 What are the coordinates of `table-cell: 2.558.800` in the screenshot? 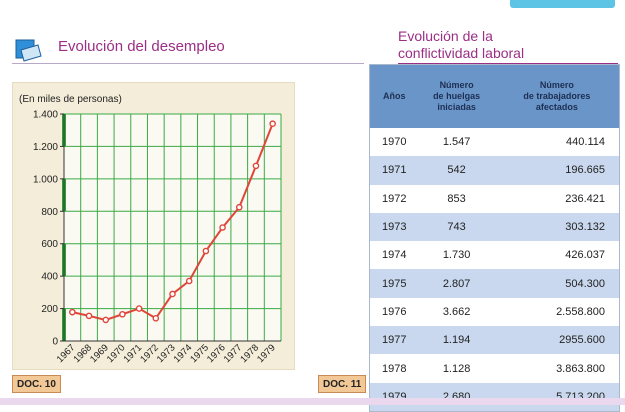 It's located at (556, 312).